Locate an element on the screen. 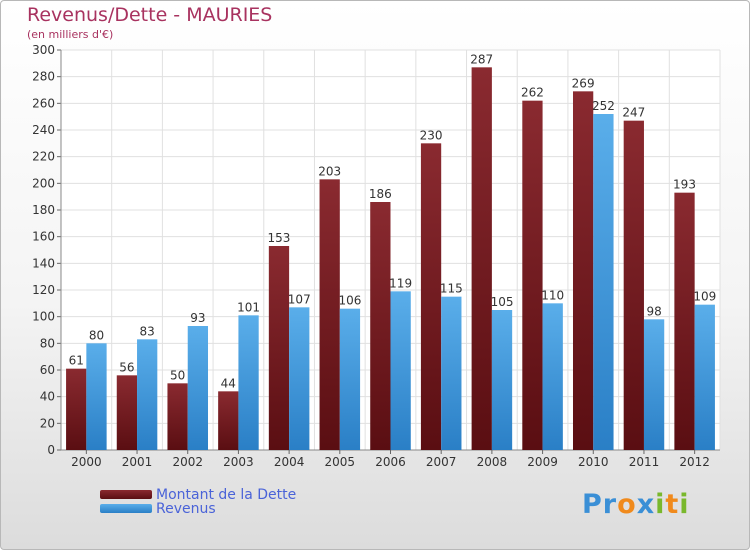 The image size is (750, 550). logo-letter: t is located at coordinates (672, 504).